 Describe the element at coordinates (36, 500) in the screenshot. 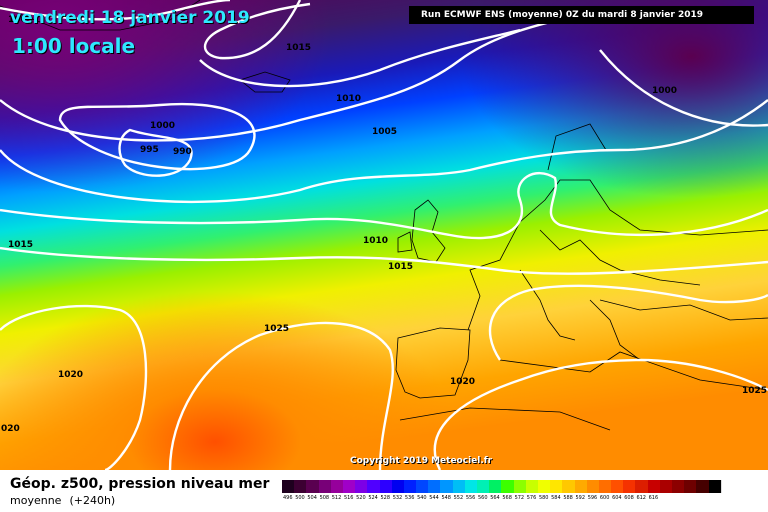

I see `map-subtitle-type: moyenne` at that location.